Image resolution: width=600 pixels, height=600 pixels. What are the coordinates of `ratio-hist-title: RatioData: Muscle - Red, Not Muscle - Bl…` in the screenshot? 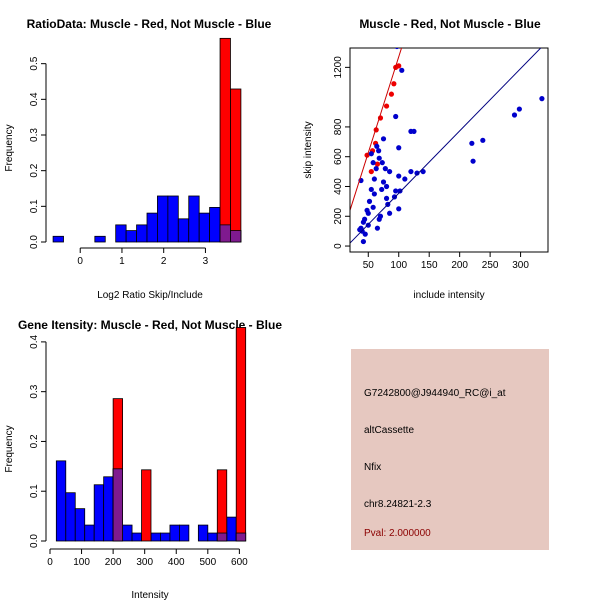 It's located at (149, 24).